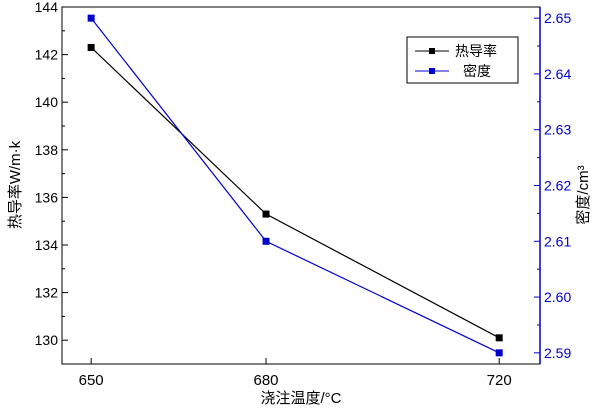 The image size is (600, 413). I want to click on x-axis: 650 680 720, so click(295, 373).